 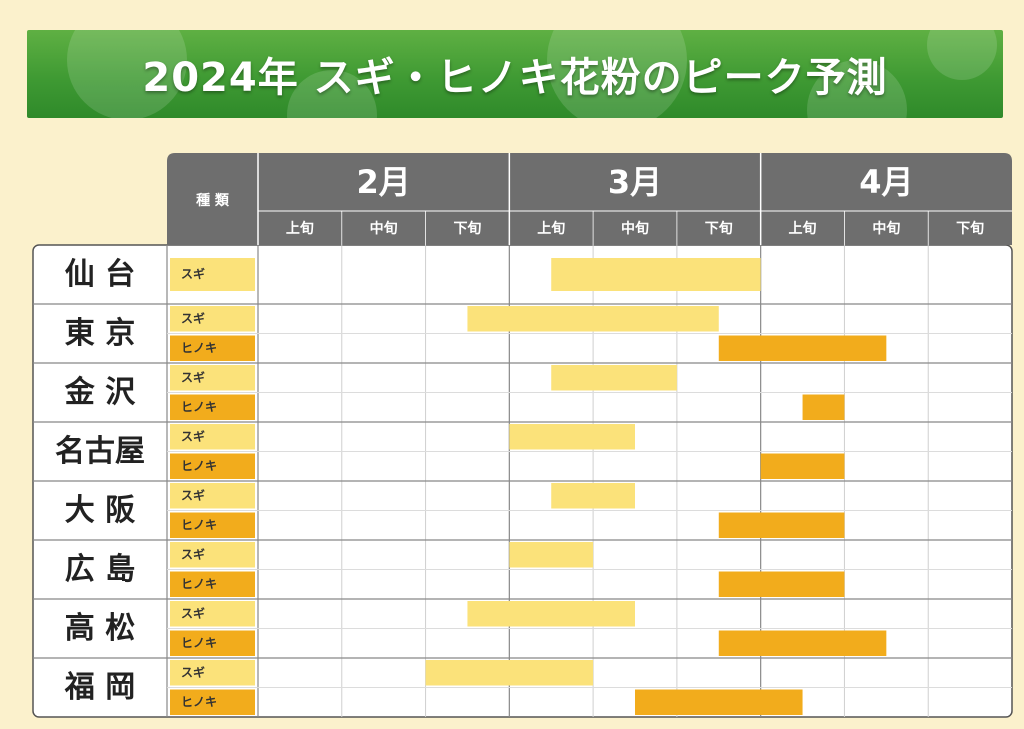 I want to click on month-label: 4月, so click(x=886, y=182).